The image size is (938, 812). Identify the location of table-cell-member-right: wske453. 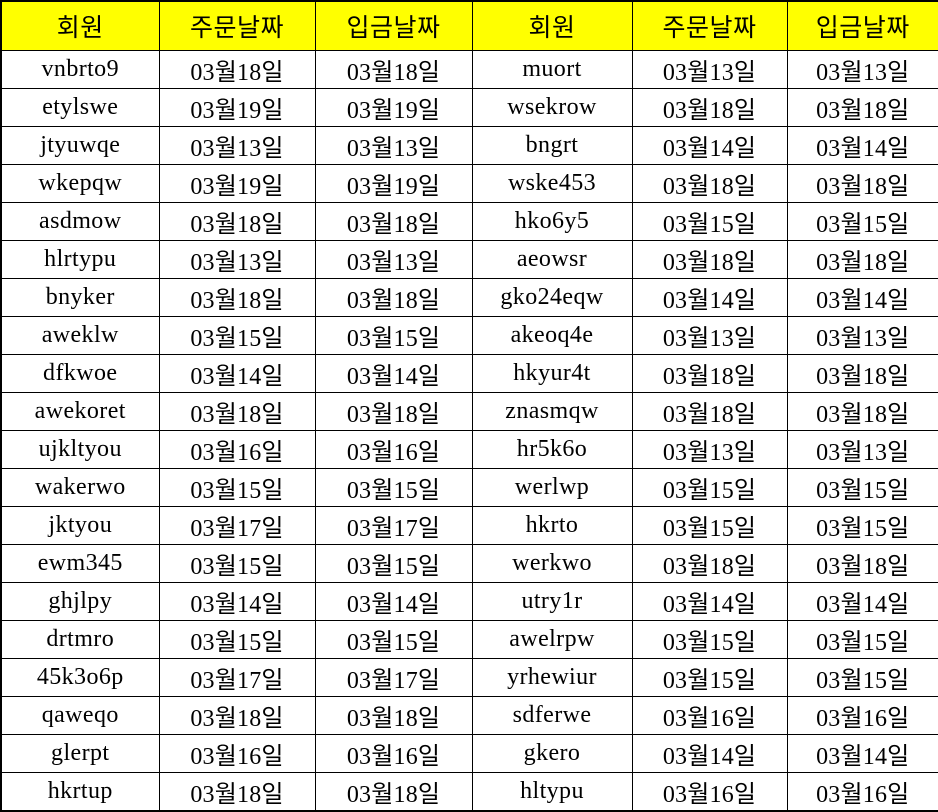
(552, 183).